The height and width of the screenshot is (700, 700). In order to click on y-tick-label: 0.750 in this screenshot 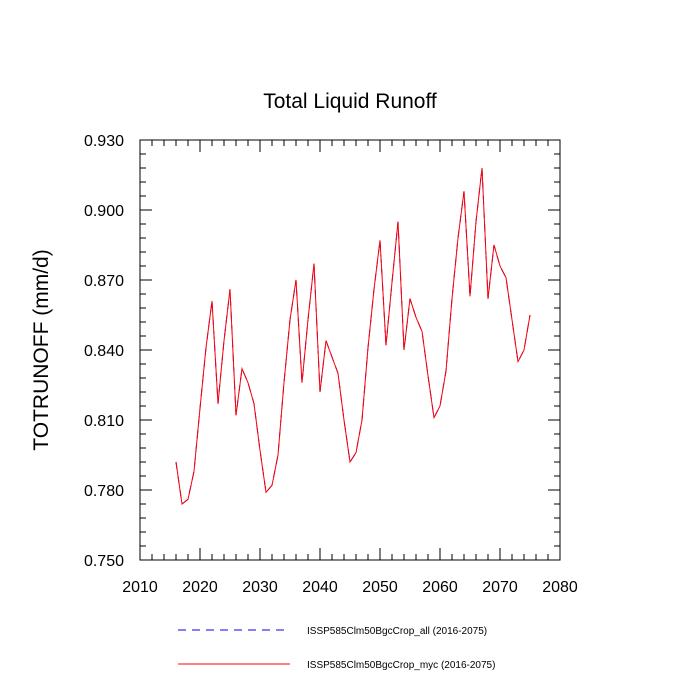, I will do `click(104, 561)`.